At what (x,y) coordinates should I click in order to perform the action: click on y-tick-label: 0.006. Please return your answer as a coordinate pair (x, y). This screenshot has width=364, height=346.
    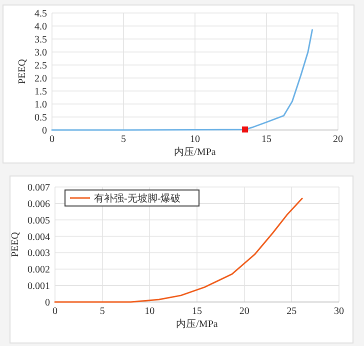
    Looking at the image, I should click on (39, 204).